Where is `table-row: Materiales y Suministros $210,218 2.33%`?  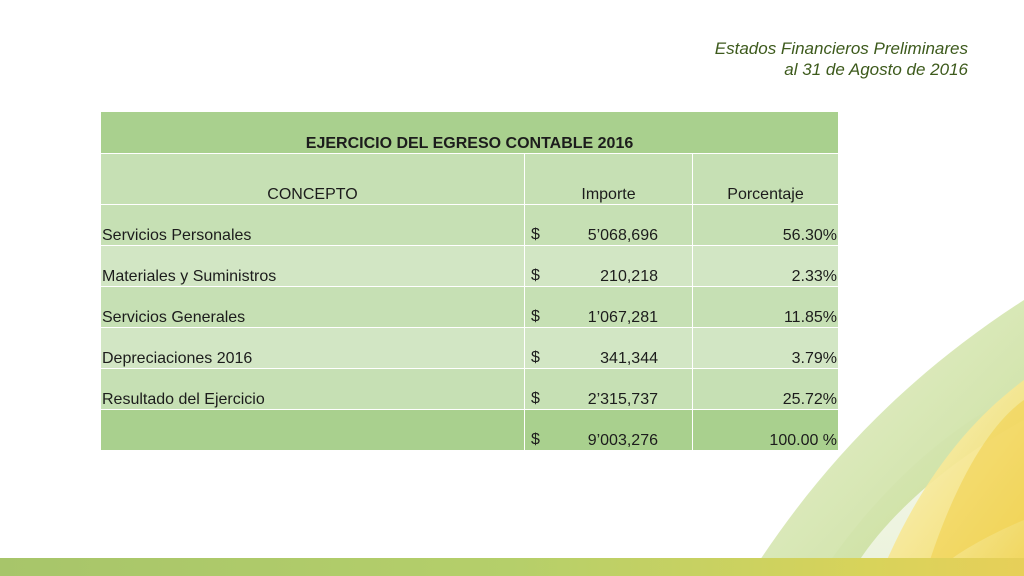 table-row: Materiales y Suministros $210,218 2.33% is located at coordinates (470, 266).